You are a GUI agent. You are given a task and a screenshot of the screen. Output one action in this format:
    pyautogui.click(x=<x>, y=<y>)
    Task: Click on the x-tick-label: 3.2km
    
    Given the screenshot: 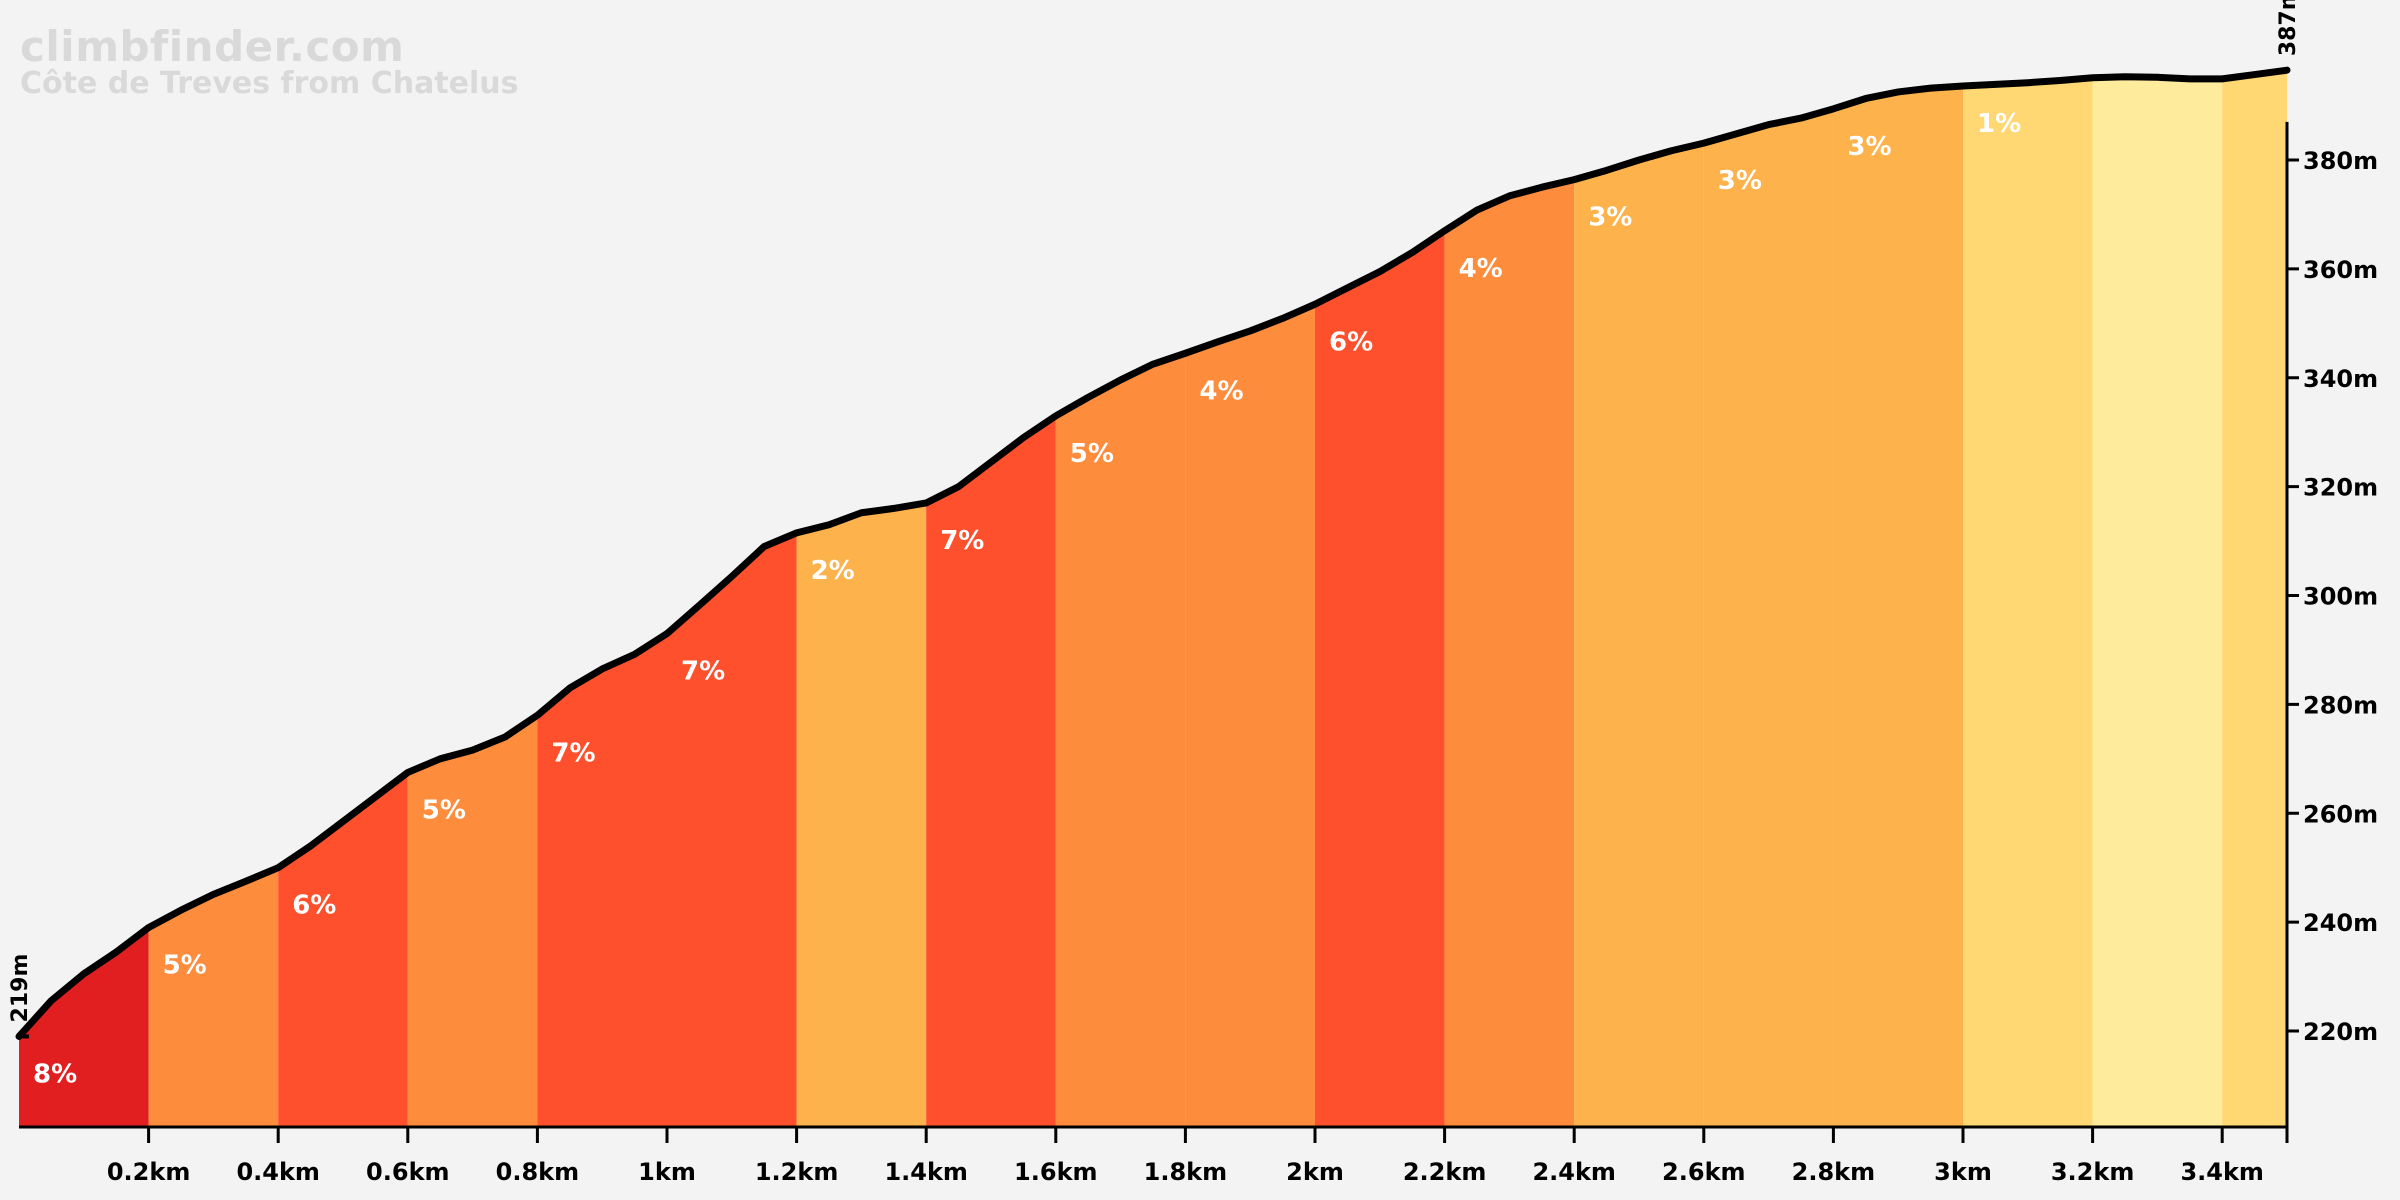 What is the action you would take?
    pyautogui.click(x=2092, y=1172)
    